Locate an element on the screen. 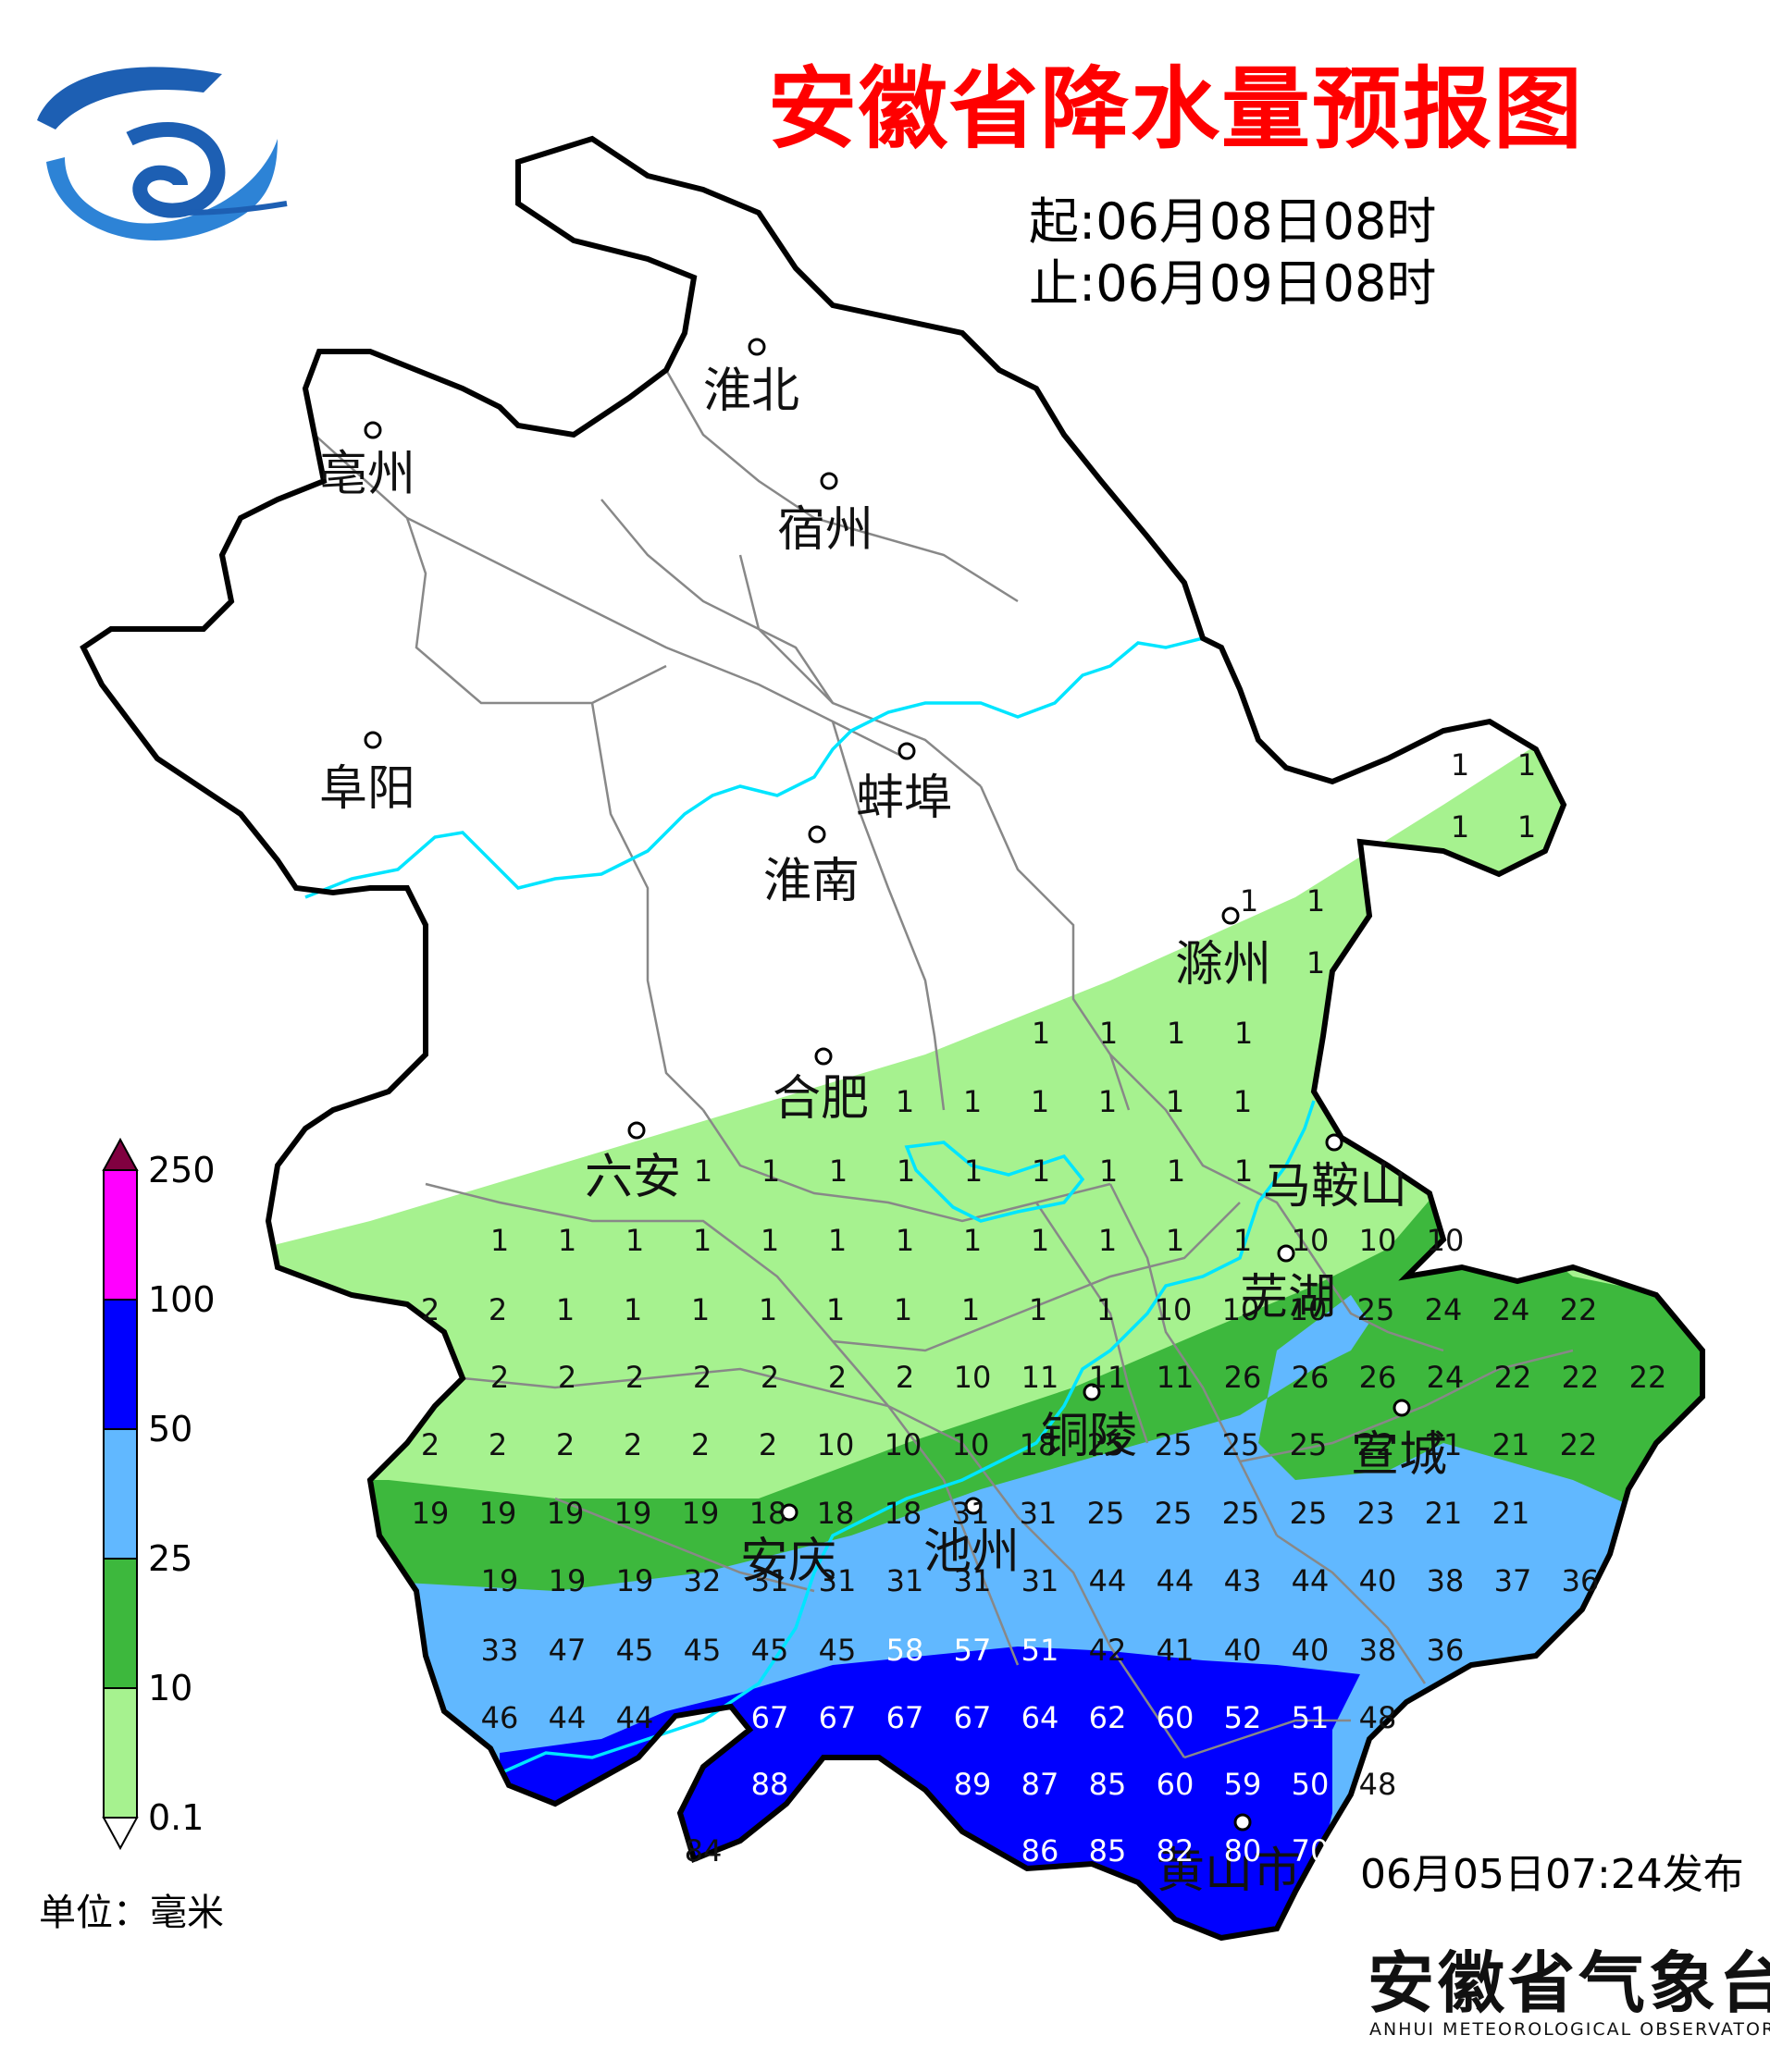  grid-value: 57 is located at coordinates (973, 1651).